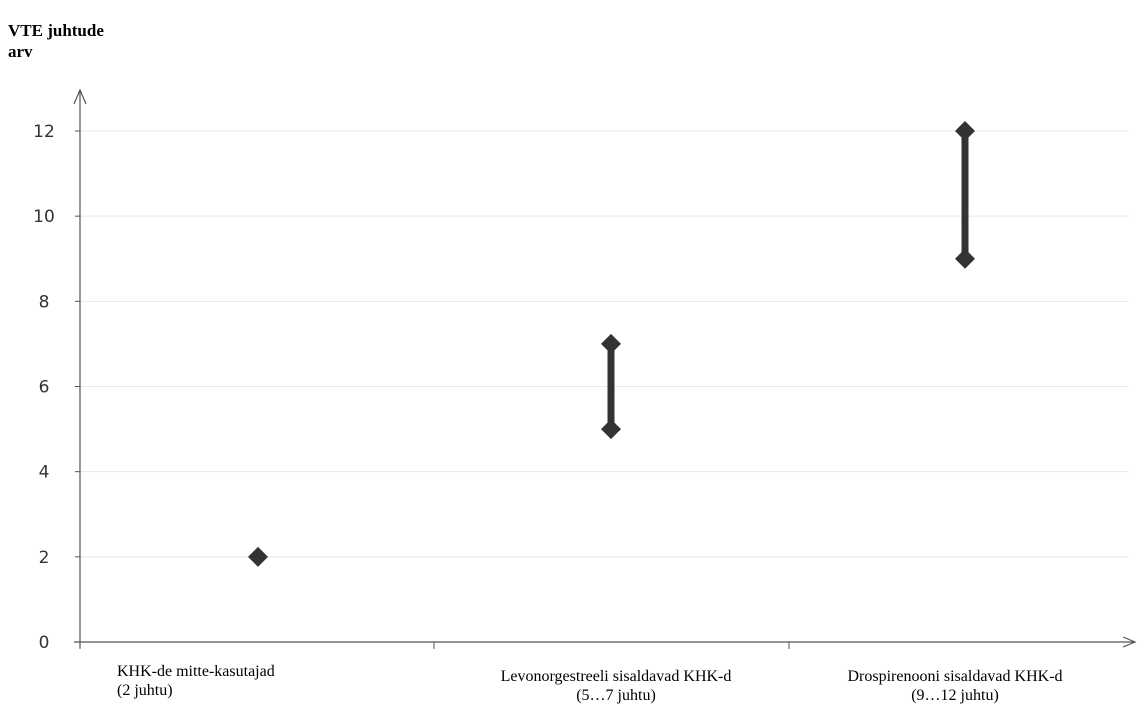 This screenshot has height=709, width=1137. Describe the element at coordinates (616, 676) in the screenshot. I see `category-label-2-line-1: Levonorgestreeli sisaldavad KHK-d` at that location.